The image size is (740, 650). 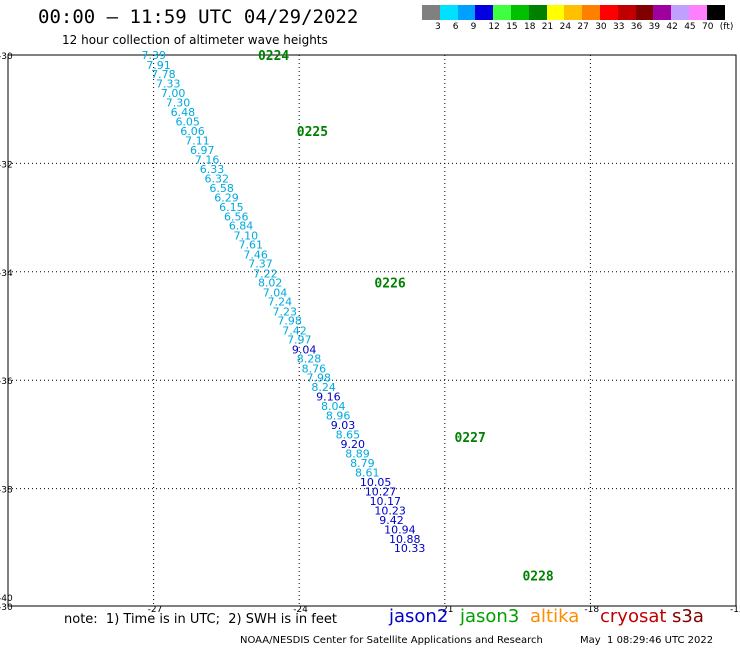 What do you see at coordinates (565, 27) in the screenshot?
I see `legend-label: 24` at bounding box center [565, 27].